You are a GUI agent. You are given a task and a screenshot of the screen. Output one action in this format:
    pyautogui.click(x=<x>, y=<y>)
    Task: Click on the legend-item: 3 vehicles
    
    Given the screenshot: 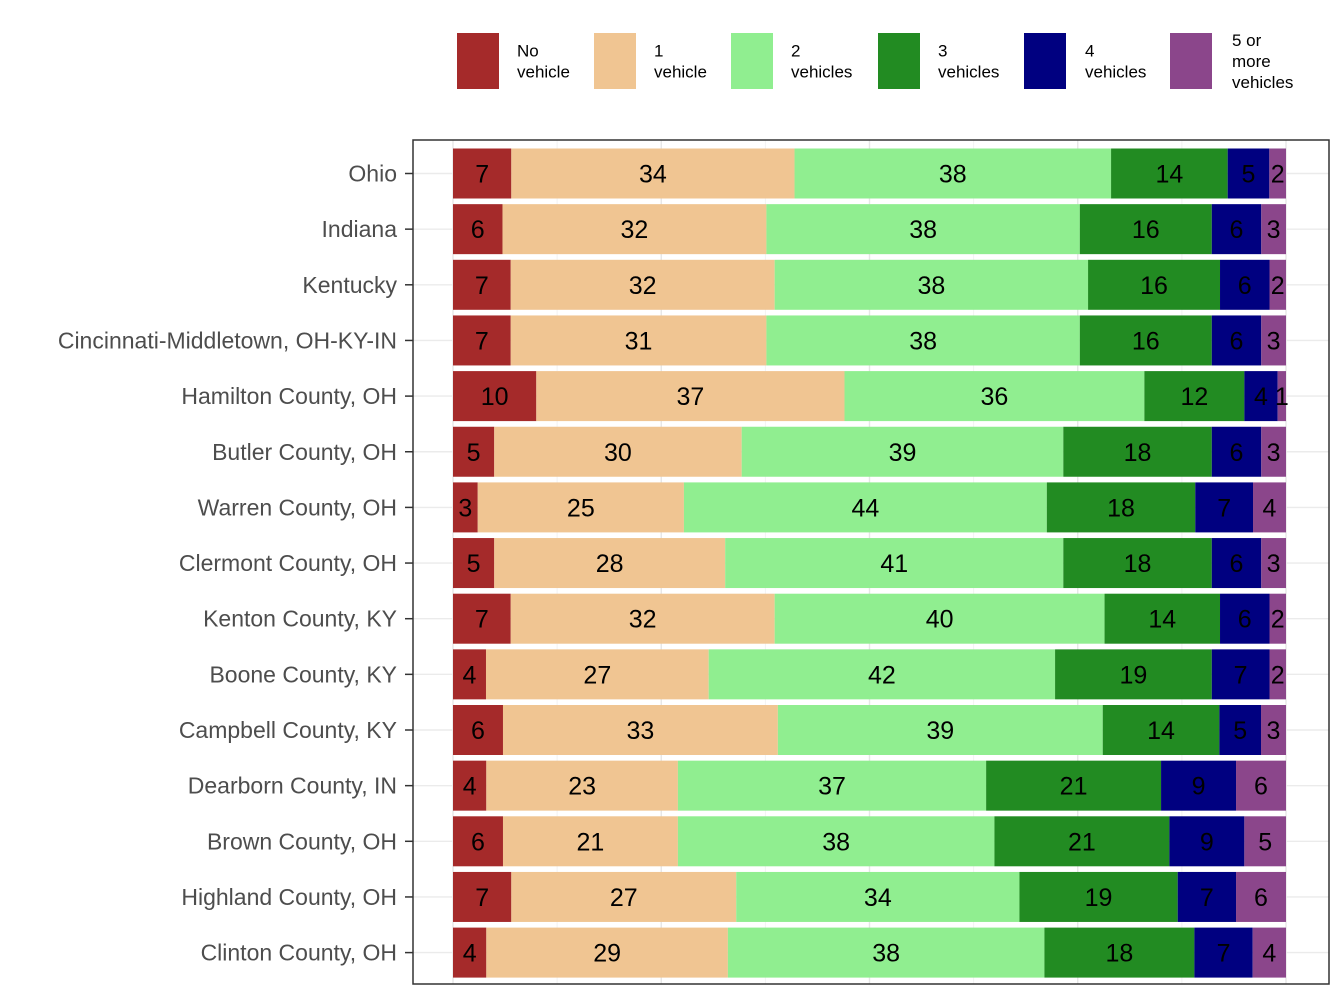 What is the action you would take?
    pyautogui.click(x=938, y=61)
    